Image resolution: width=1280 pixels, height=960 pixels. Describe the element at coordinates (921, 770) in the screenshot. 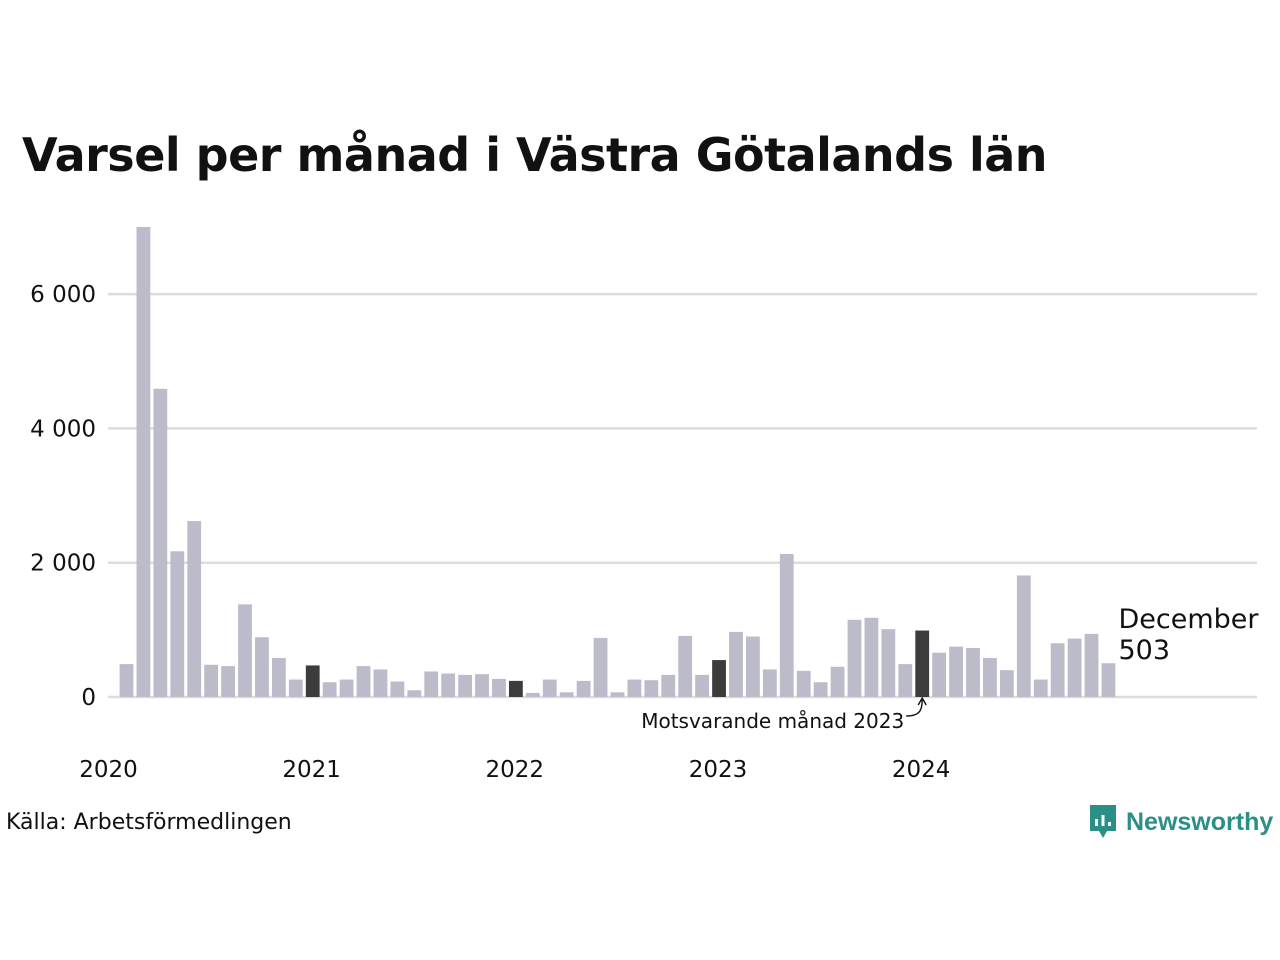

I see `x-tick-label: 2024` at that location.